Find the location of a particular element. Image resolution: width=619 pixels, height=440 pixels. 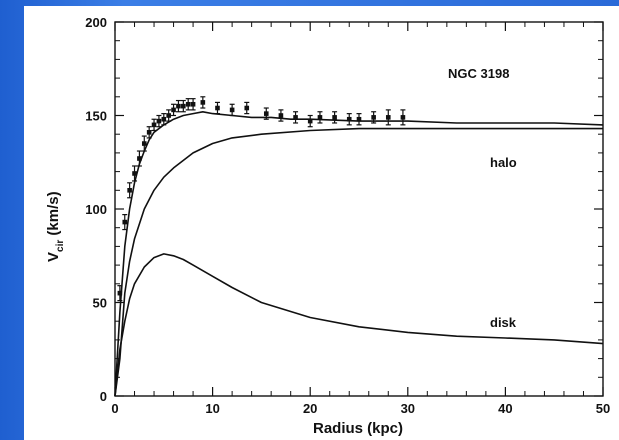

x-axis-title: Radius (kpc) is located at coordinates (358, 428).